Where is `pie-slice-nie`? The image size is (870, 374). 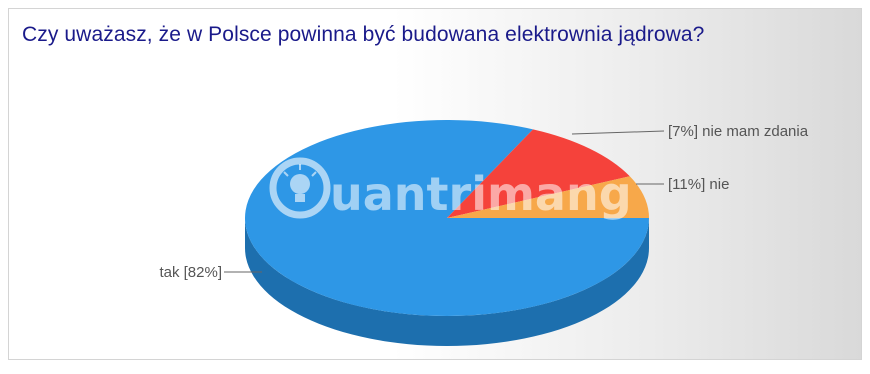 pie-slice-nie is located at coordinates (538, 173).